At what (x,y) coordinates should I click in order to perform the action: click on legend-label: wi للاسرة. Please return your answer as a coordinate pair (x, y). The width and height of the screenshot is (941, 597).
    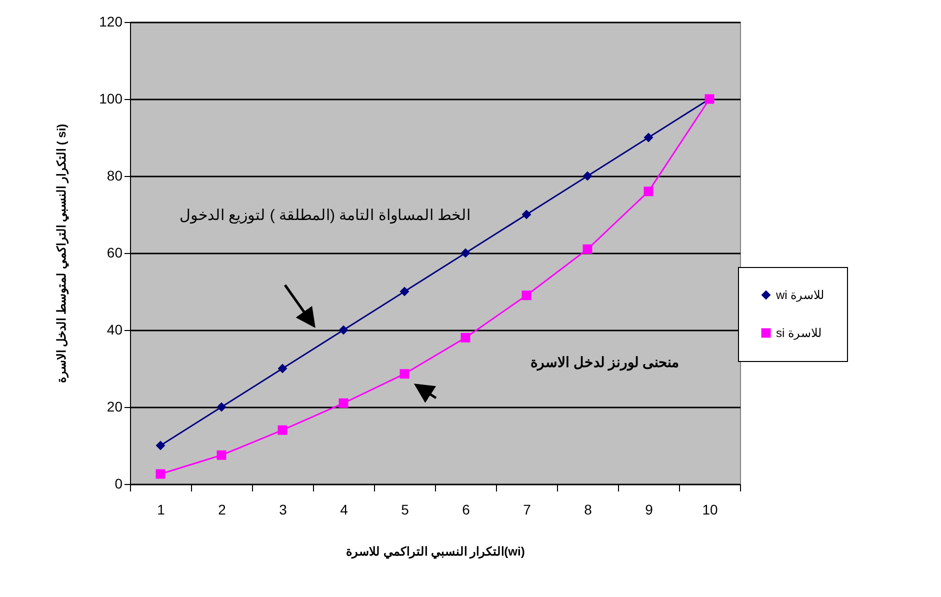
    Looking at the image, I should click on (800, 295).